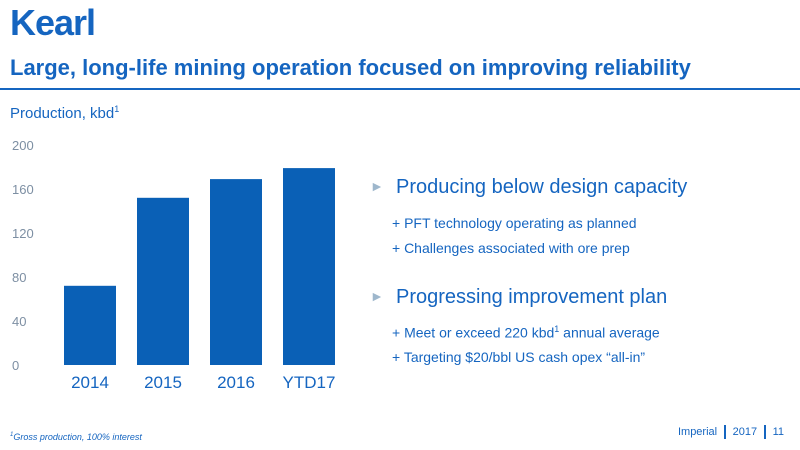  What do you see at coordinates (778, 431) in the screenshot?
I see `footer-page-number: 11` at bounding box center [778, 431].